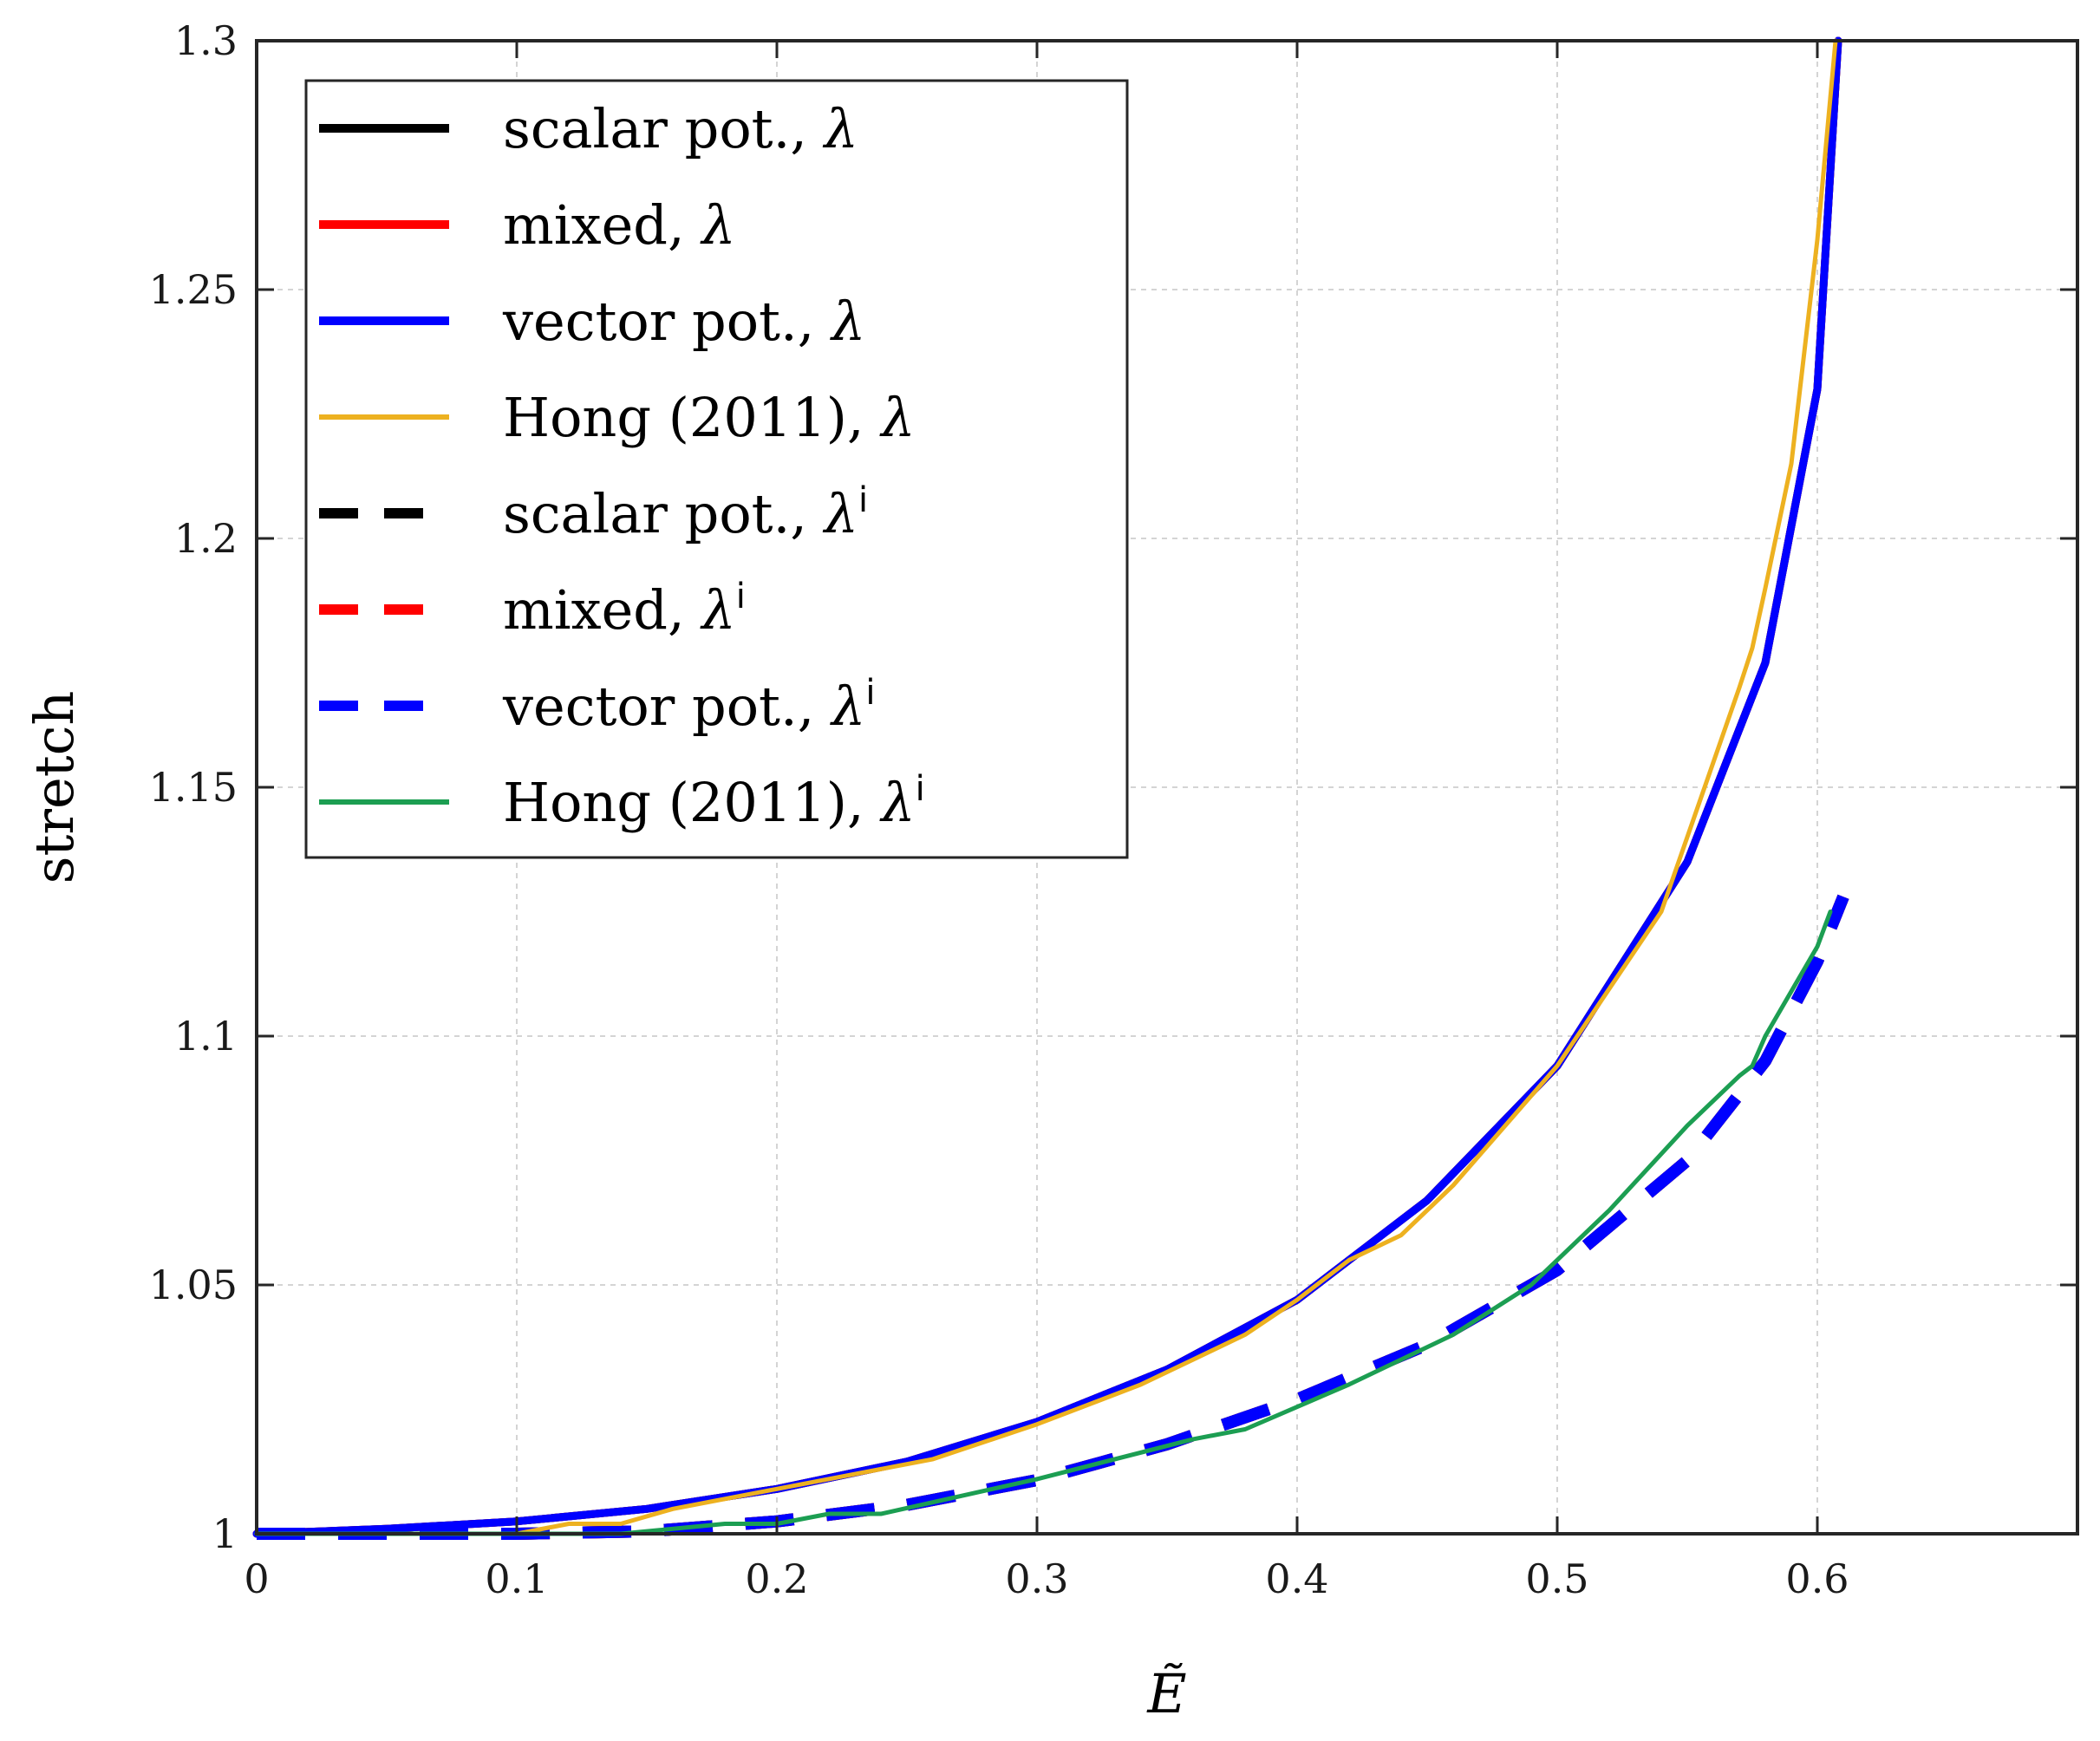 The width and height of the screenshot is (2100, 1741). I want to click on y-axis-label: stretch, so click(54, 787).